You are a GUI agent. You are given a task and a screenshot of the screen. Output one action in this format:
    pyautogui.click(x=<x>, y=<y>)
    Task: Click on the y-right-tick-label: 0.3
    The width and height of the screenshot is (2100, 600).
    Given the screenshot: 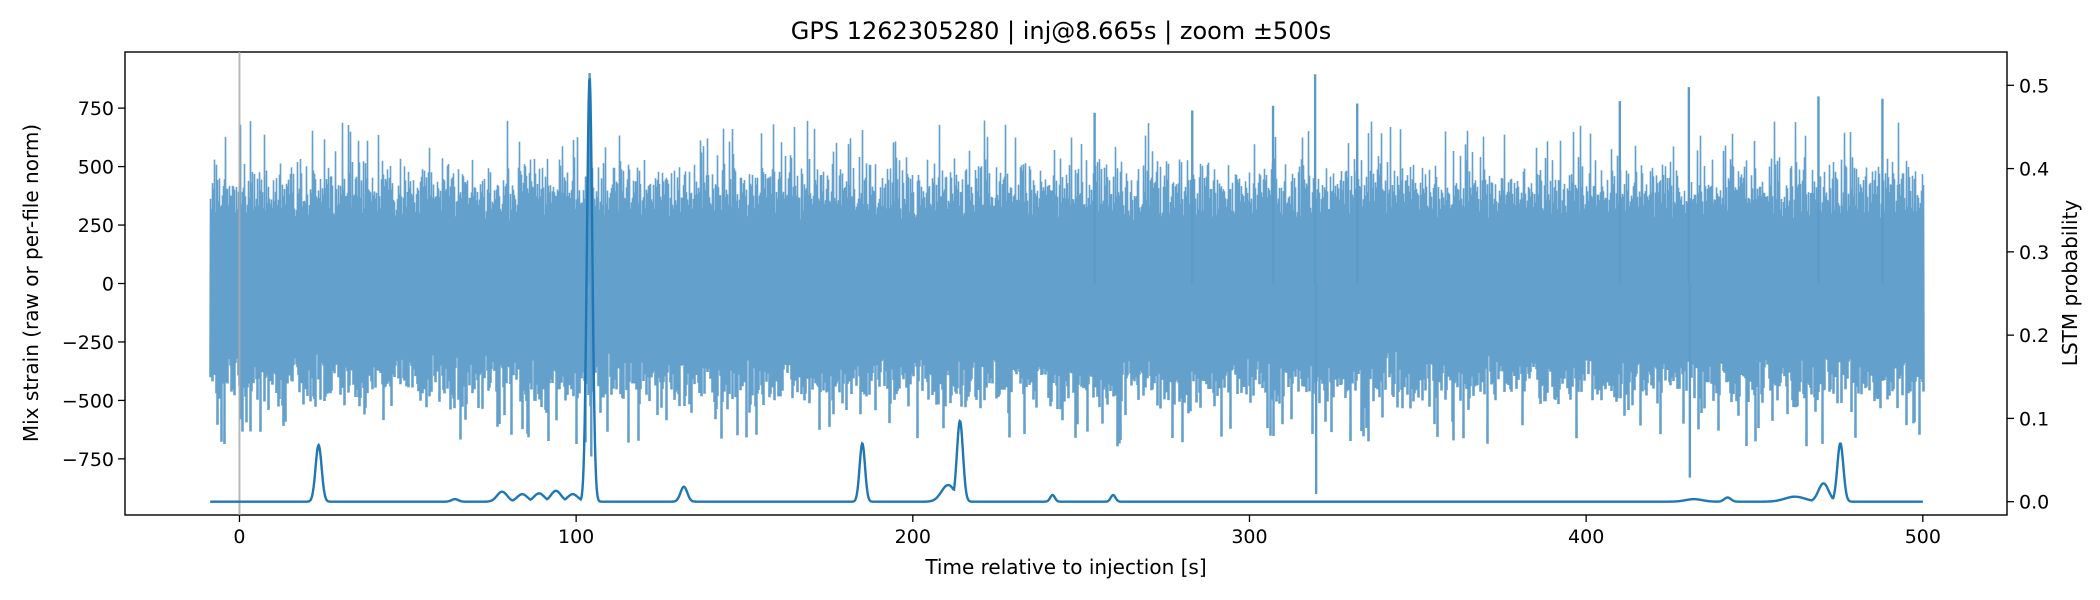 What is the action you would take?
    pyautogui.click(x=2034, y=253)
    